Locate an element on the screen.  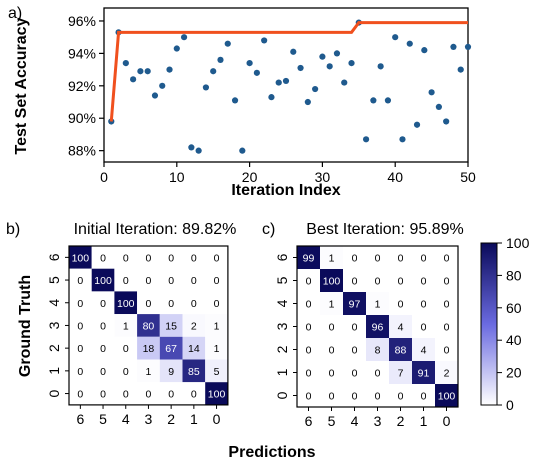
matrix-b-x-tick-label: 1 is located at coordinates (194, 419).